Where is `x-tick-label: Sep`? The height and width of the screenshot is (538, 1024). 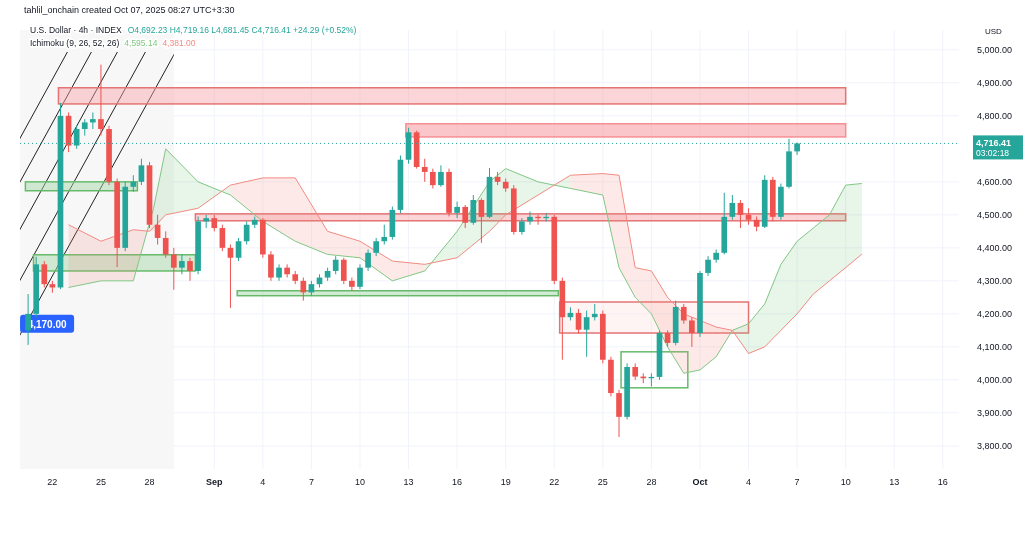 x-tick-label: Sep is located at coordinates (215, 482).